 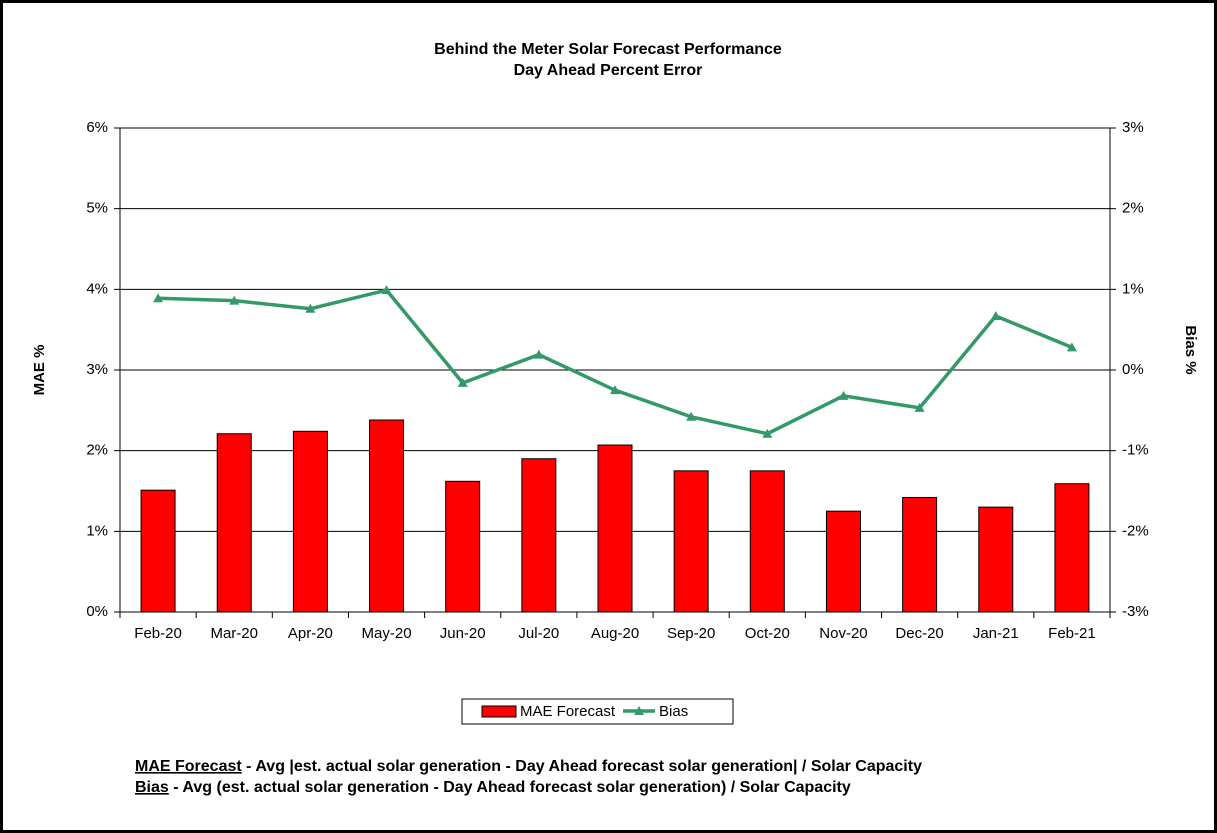 I want to click on y-tick-label: 2%, so click(x=97, y=450).